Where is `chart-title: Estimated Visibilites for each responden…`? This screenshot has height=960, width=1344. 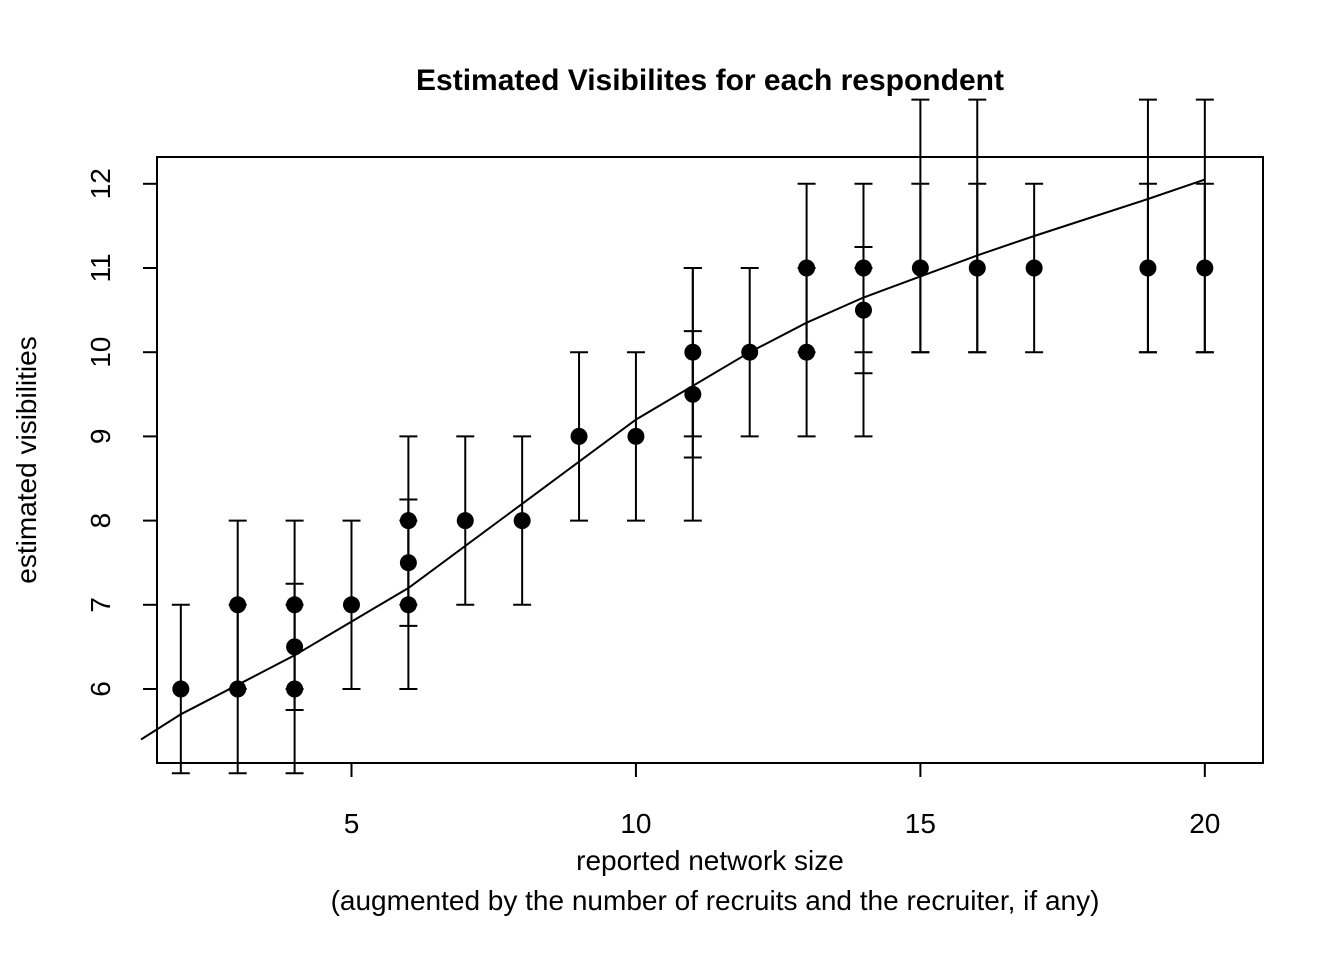 chart-title: Estimated Visibilites for each responden… is located at coordinates (710, 80).